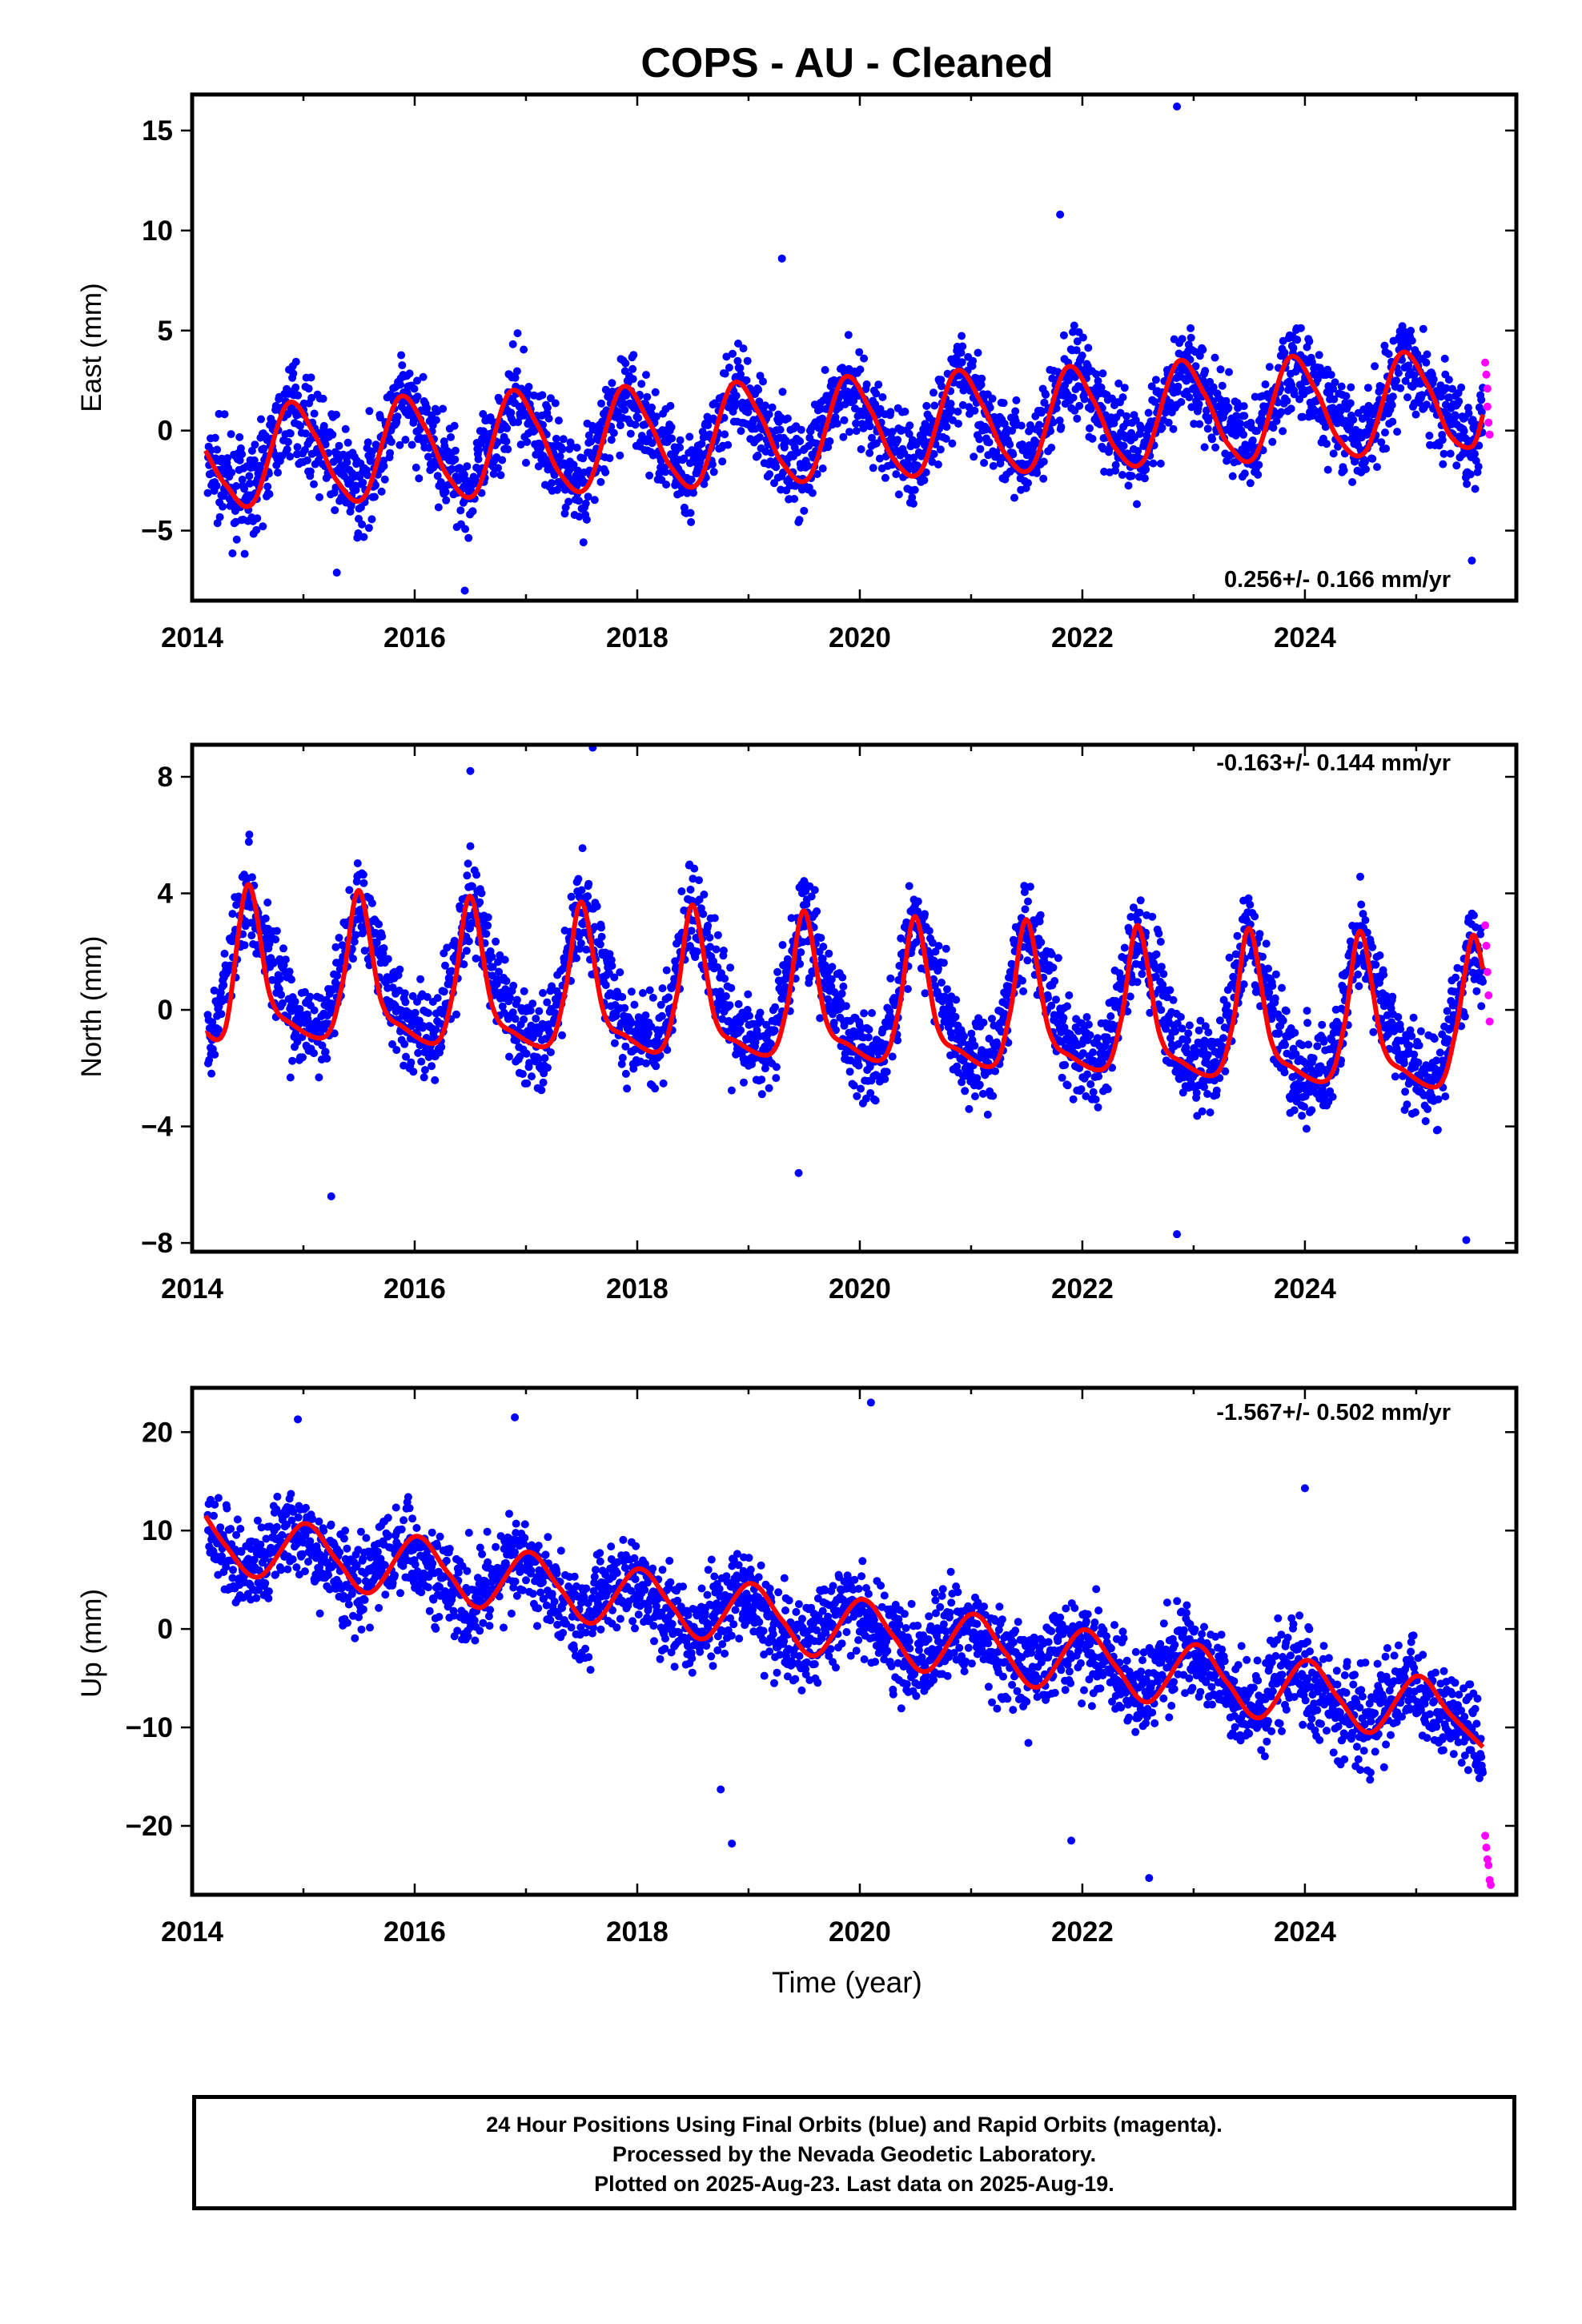 The image size is (1582, 2324). I want to click on east-outlier-point, so click(1177, 106).